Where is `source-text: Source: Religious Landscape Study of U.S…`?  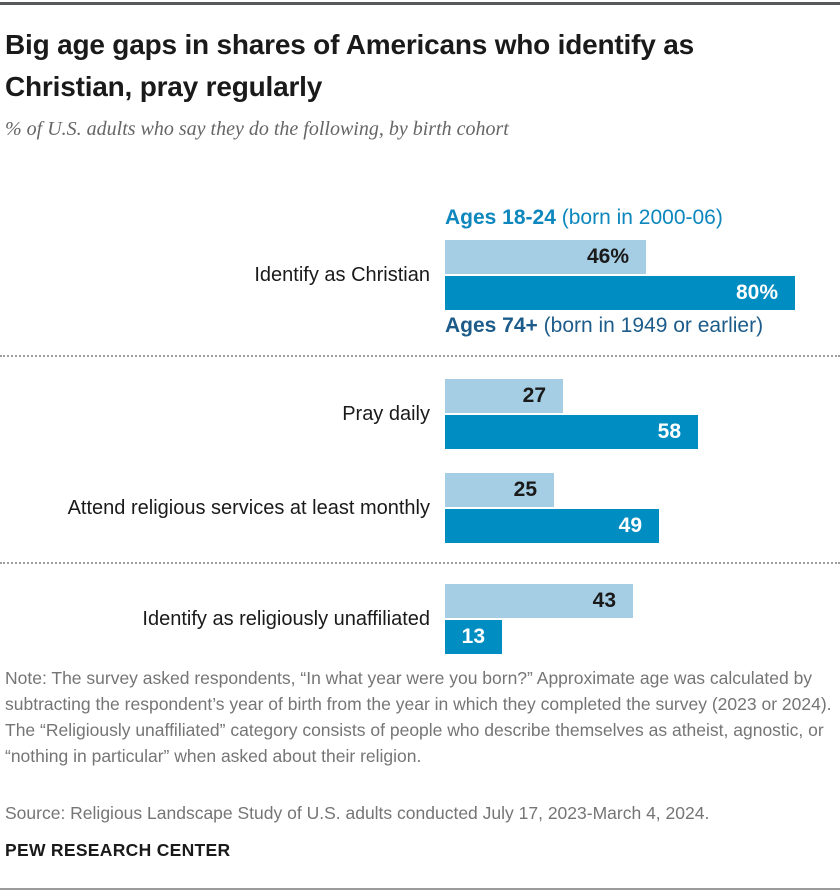
source-text: Source: Religious Landscape Study of U.S… is located at coordinates (357, 813).